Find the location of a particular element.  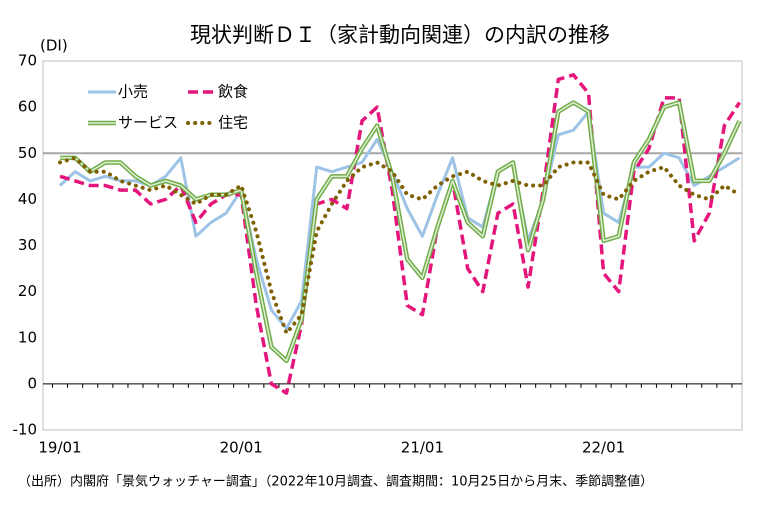

y-tick-label: -10 is located at coordinates (25, 430).